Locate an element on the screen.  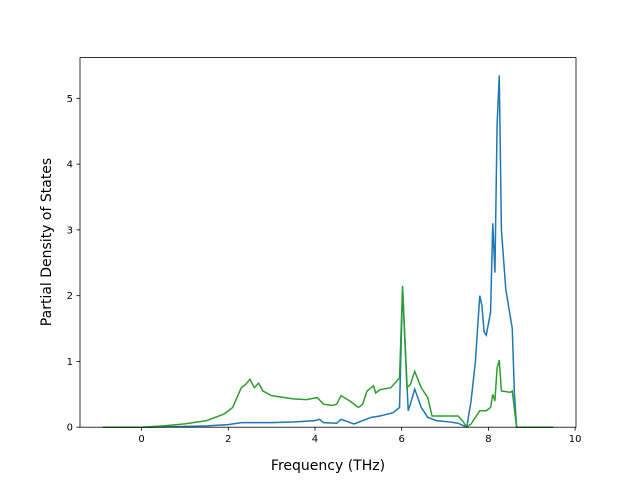
x-tick-label: 0 is located at coordinates (141, 439).